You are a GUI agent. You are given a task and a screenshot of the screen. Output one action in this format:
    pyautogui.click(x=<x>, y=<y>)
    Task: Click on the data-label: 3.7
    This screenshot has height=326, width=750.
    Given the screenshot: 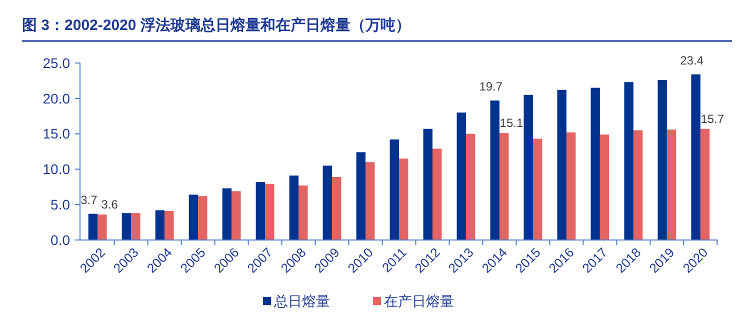 What is the action you would take?
    pyautogui.click(x=89, y=199)
    